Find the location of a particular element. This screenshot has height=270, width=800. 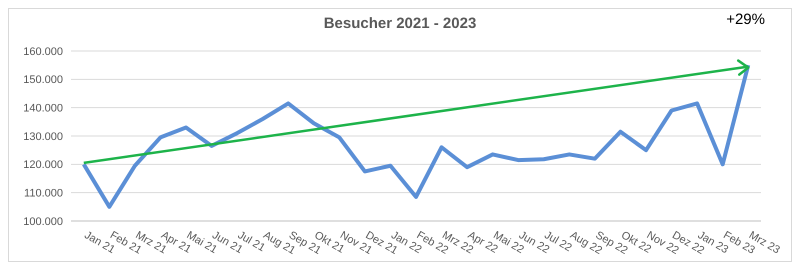

y-tick-label: 160.000 is located at coordinates (43, 52).